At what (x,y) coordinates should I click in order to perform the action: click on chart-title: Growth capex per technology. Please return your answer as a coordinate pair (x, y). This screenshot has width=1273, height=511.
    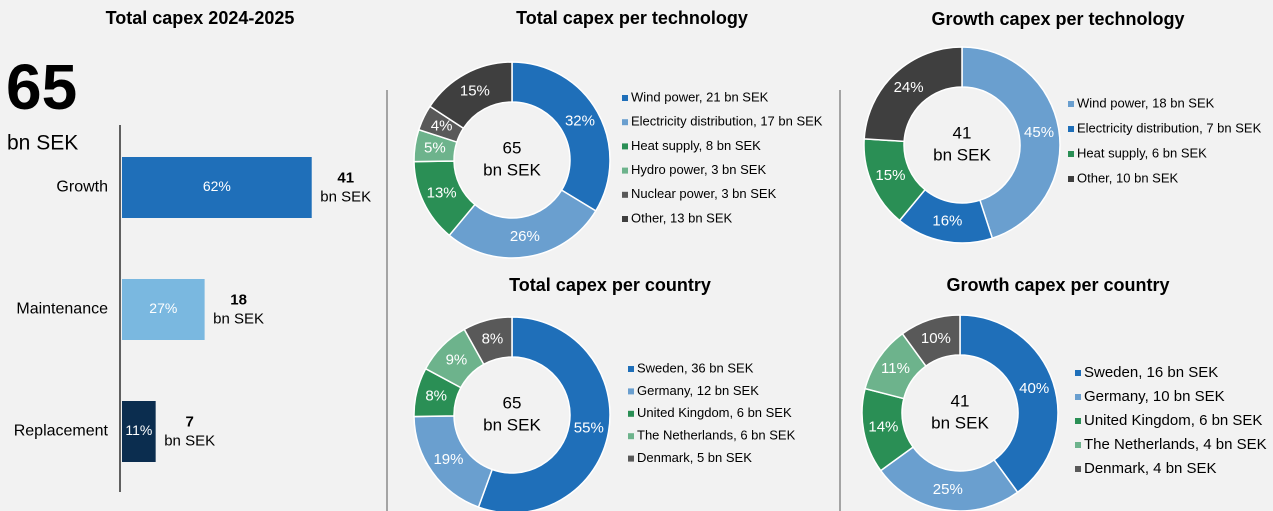
    Looking at the image, I should click on (1057, 19).